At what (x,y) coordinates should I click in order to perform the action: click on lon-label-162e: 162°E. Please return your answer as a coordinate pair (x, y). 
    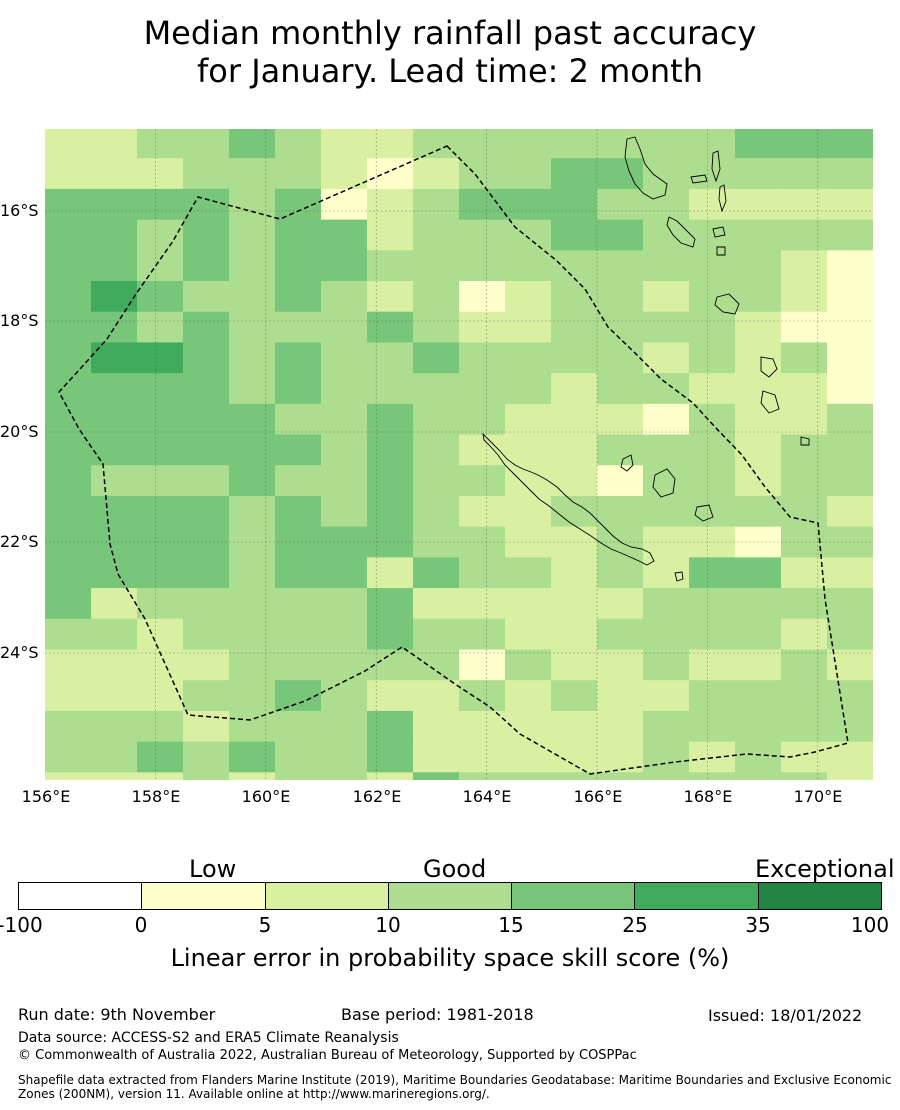
    Looking at the image, I should click on (377, 796).